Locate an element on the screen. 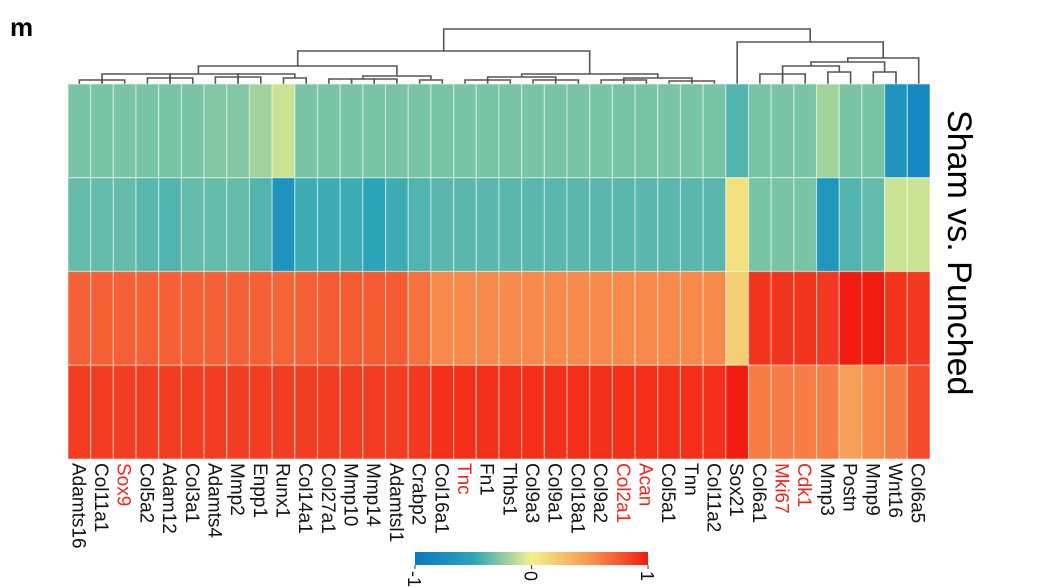 The height and width of the screenshot is (587, 1037). panel-letter: m is located at coordinates (21, 27).